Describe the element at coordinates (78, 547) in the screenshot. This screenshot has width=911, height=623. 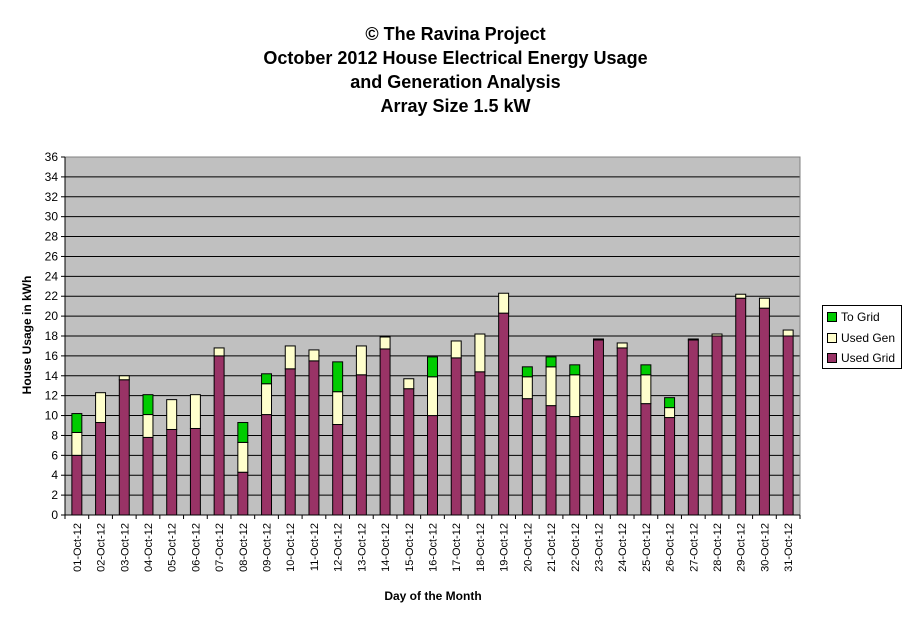
I see `x-tick-label: 01-Oct-12` at that location.